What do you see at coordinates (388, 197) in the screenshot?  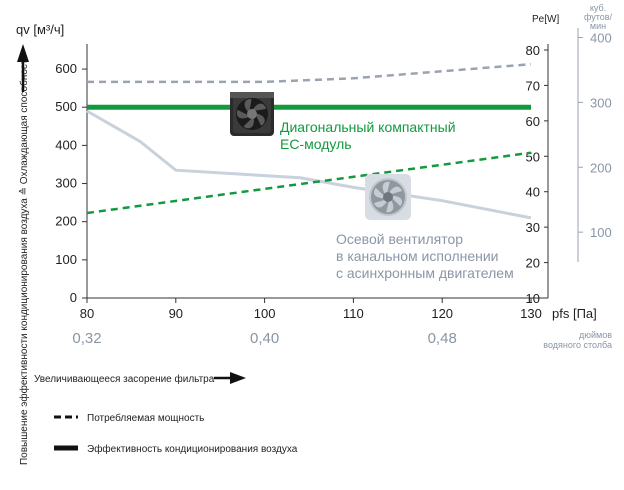 I see `axial-fan-icon` at bounding box center [388, 197].